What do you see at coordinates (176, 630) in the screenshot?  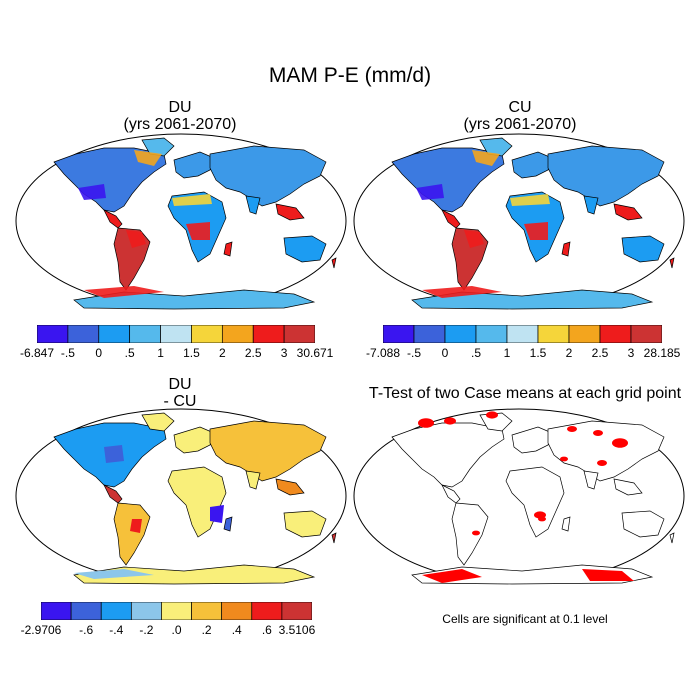 I see `colorbar-diff-tick-label: .0` at bounding box center [176, 630].